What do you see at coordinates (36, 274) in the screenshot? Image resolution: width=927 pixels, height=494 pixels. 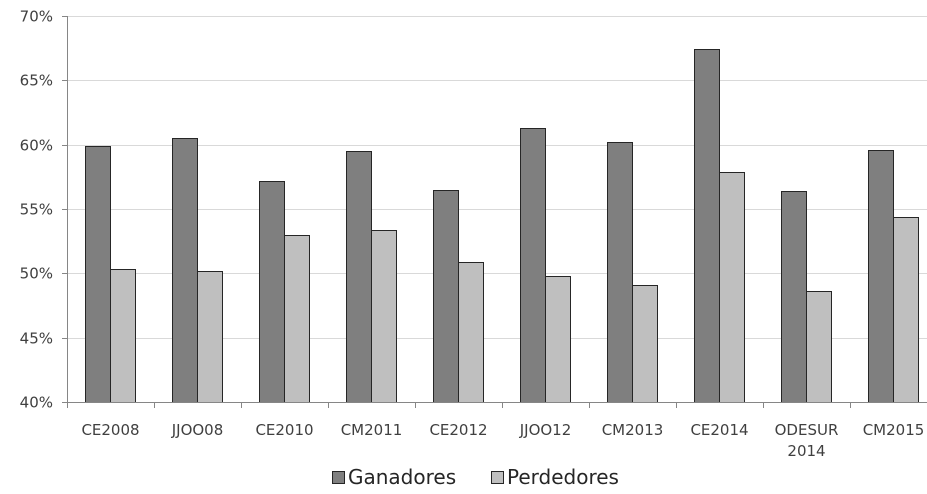 I see `y-tick-label: 50%` at bounding box center [36, 274].